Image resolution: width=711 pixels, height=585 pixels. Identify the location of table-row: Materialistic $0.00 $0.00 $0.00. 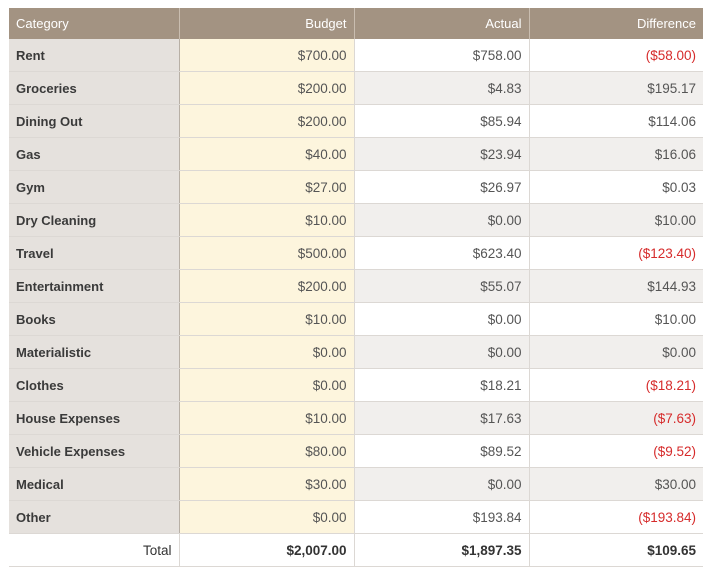
(356, 352).